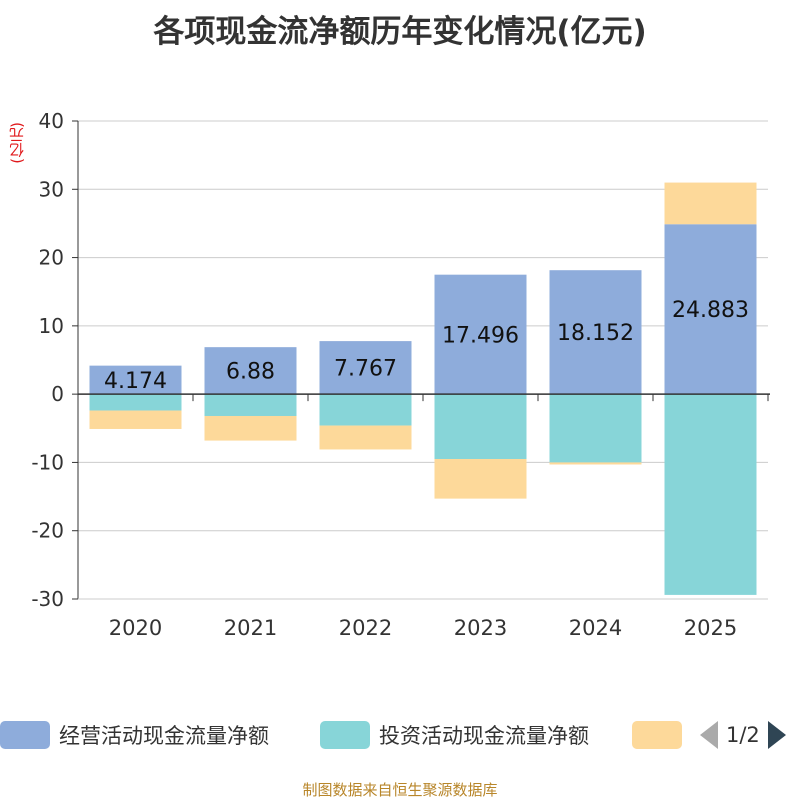 The image size is (800, 800). I want to click on bar-financing-2024, so click(595, 463).